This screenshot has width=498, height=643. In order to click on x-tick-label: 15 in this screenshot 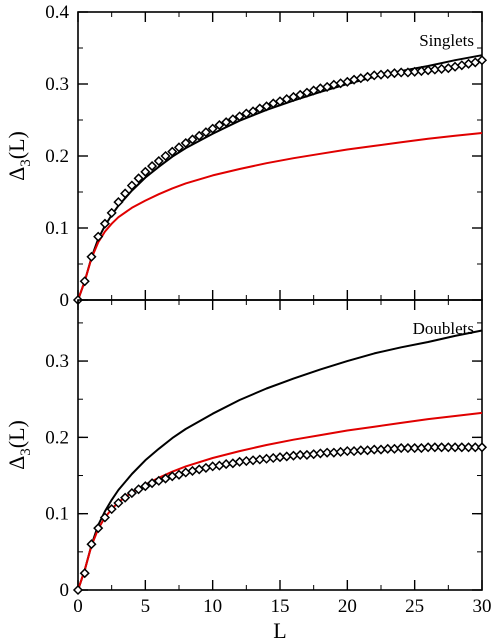, I will do `click(280, 606)`.